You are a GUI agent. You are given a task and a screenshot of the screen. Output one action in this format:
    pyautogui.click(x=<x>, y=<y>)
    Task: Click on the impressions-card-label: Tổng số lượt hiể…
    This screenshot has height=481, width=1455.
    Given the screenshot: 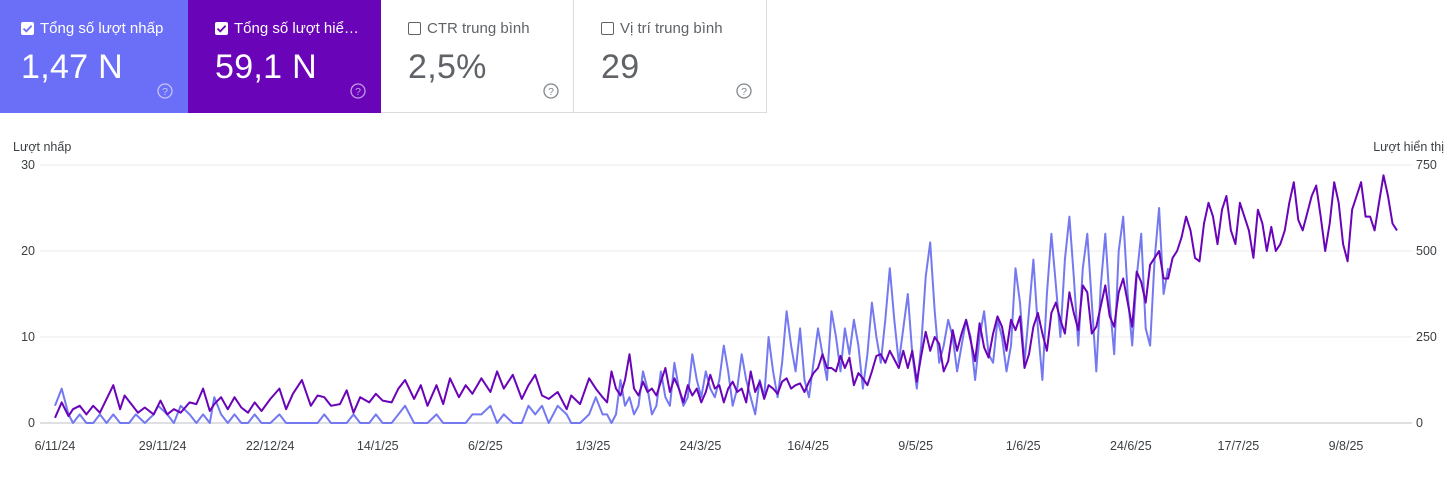 What is the action you would take?
    pyautogui.click(x=296, y=28)
    